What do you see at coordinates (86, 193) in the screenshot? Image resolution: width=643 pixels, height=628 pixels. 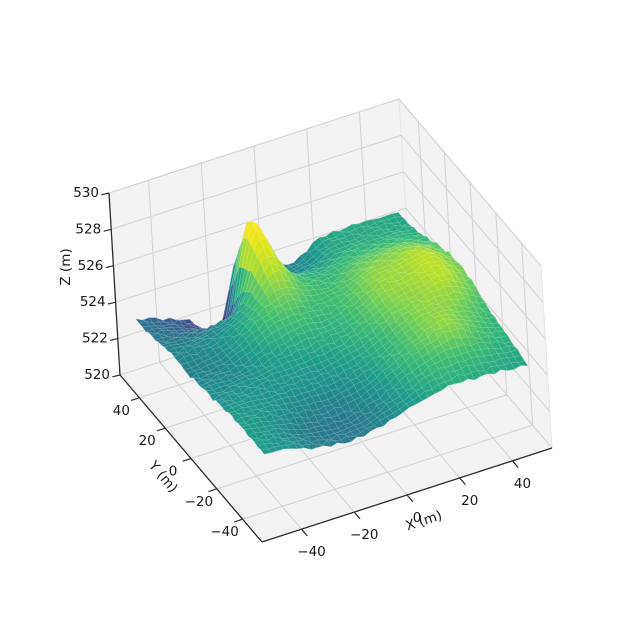 I see `tick-label: 530` at bounding box center [86, 193].